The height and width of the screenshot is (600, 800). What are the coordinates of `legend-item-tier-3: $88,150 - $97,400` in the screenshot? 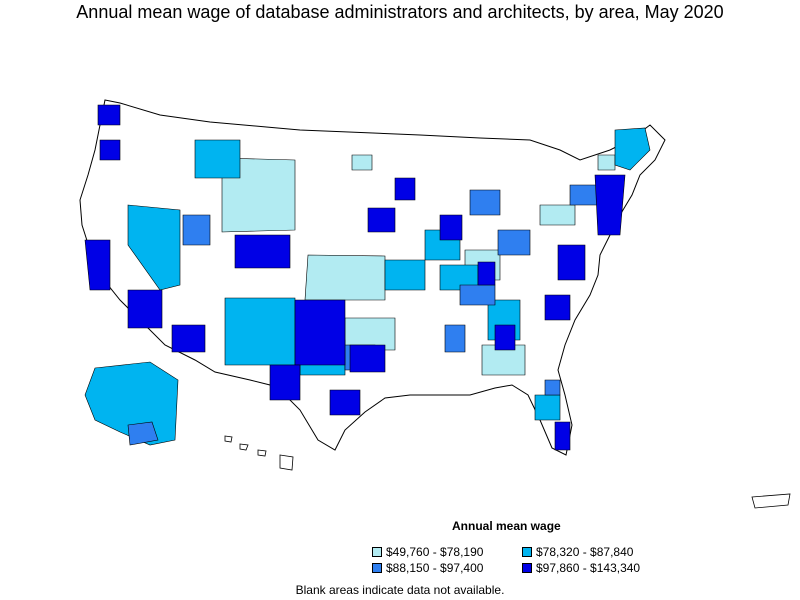 It's located at (427, 568).